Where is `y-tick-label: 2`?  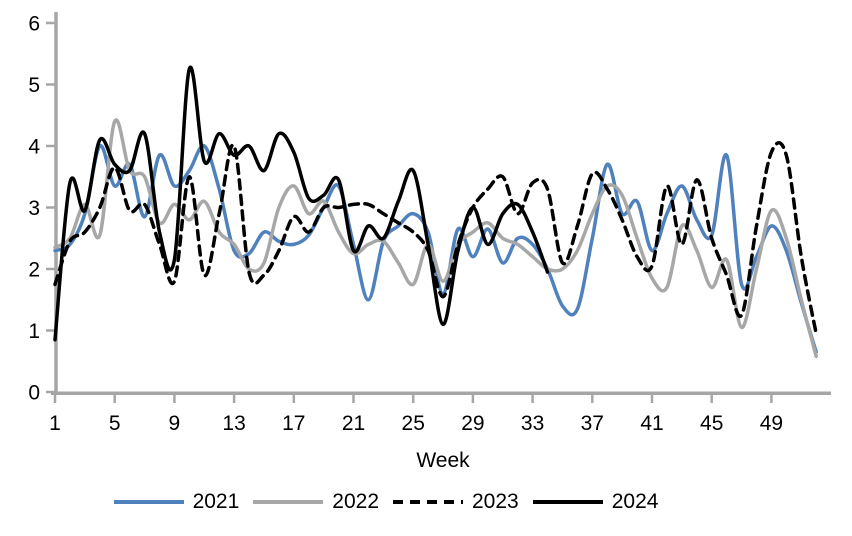
y-tick-label: 2 is located at coordinates (34, 270).